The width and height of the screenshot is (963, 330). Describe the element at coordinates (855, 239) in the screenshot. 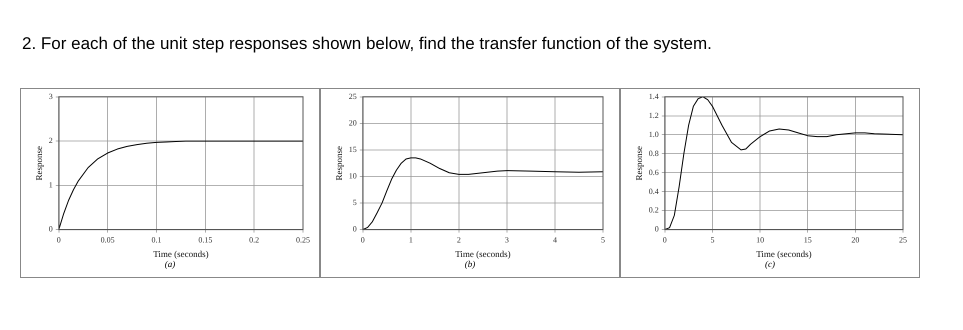

I see `x-tick-label: 20` at that location.